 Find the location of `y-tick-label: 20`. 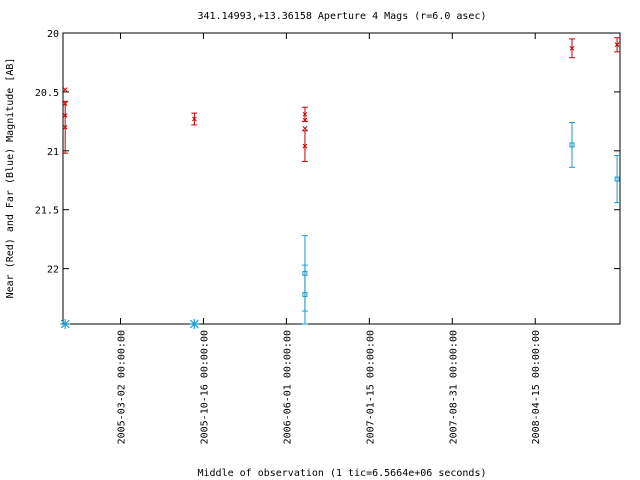

y-tick-label: 20 is located at coordinates (53, 34).